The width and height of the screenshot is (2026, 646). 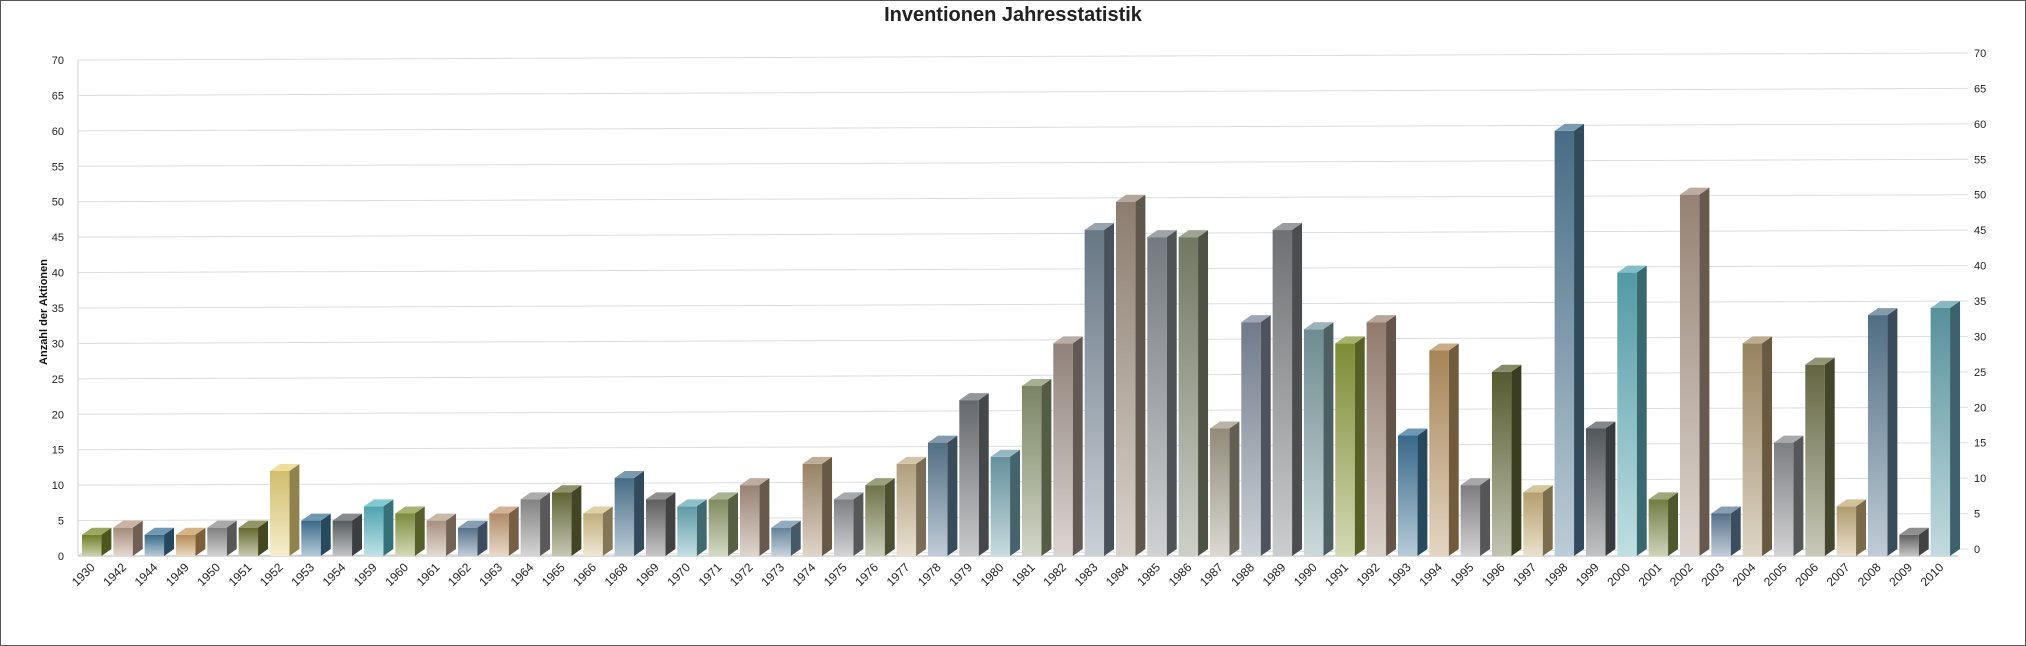 I want to click on x-tick-label: 1986, so click(x=1180, y=574).